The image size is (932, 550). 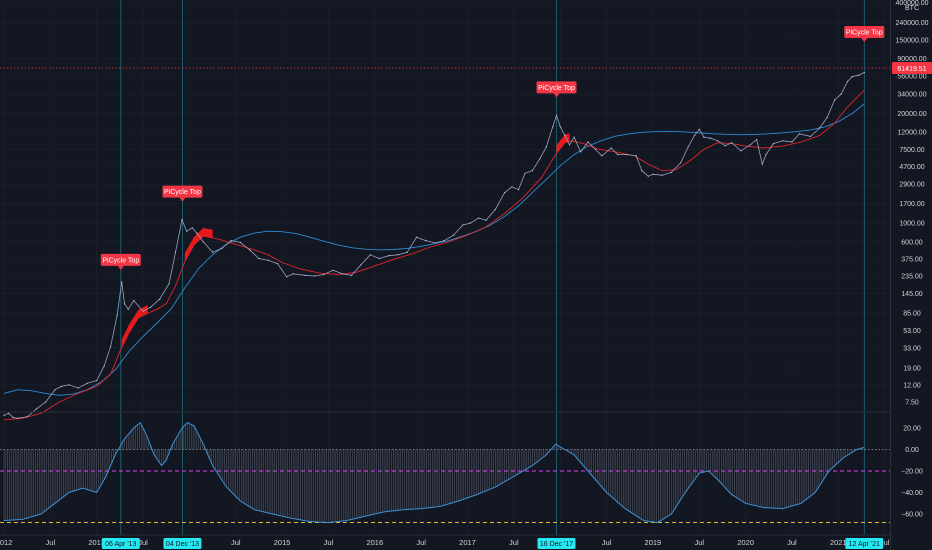 I want to click on picycle-tag-pointer, so click(x=182, y=199).